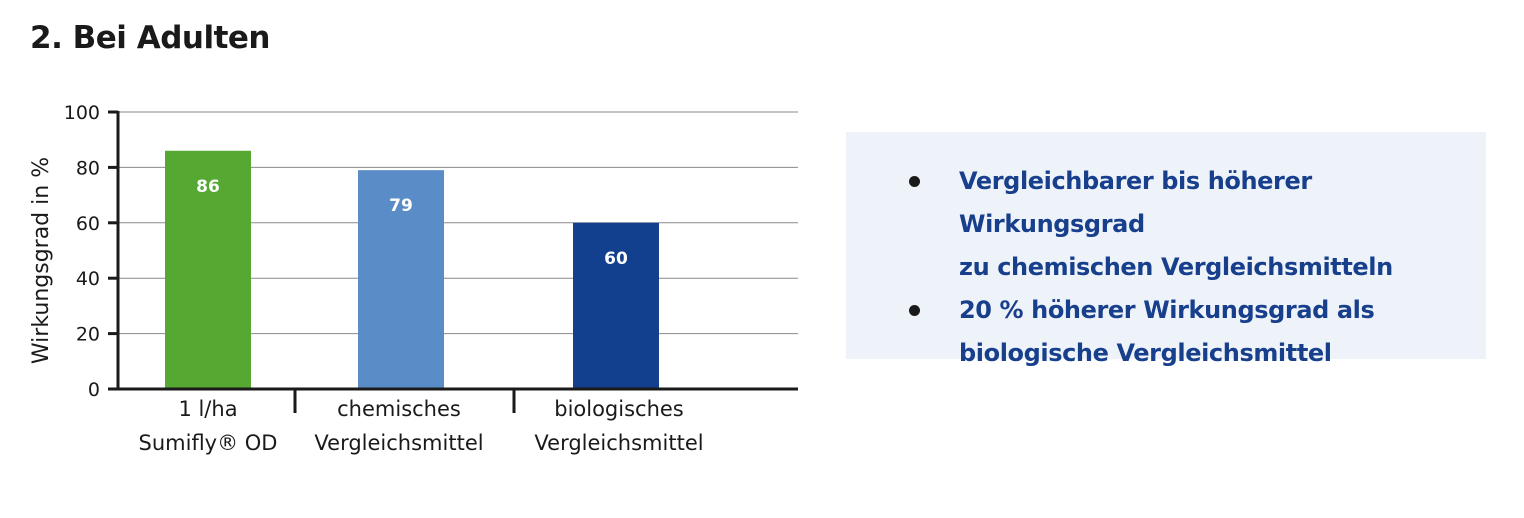  I want to click on bullet-2-line-1: 20 % höherer Wirkungsgrad als, so click(1167, 310).